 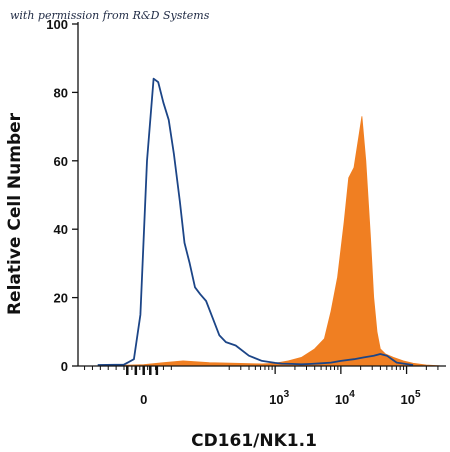 What do you see at coordinates (61, 161) in the screenshot?
I see `y-tick-label: 60` at bounding box center [61, 161].